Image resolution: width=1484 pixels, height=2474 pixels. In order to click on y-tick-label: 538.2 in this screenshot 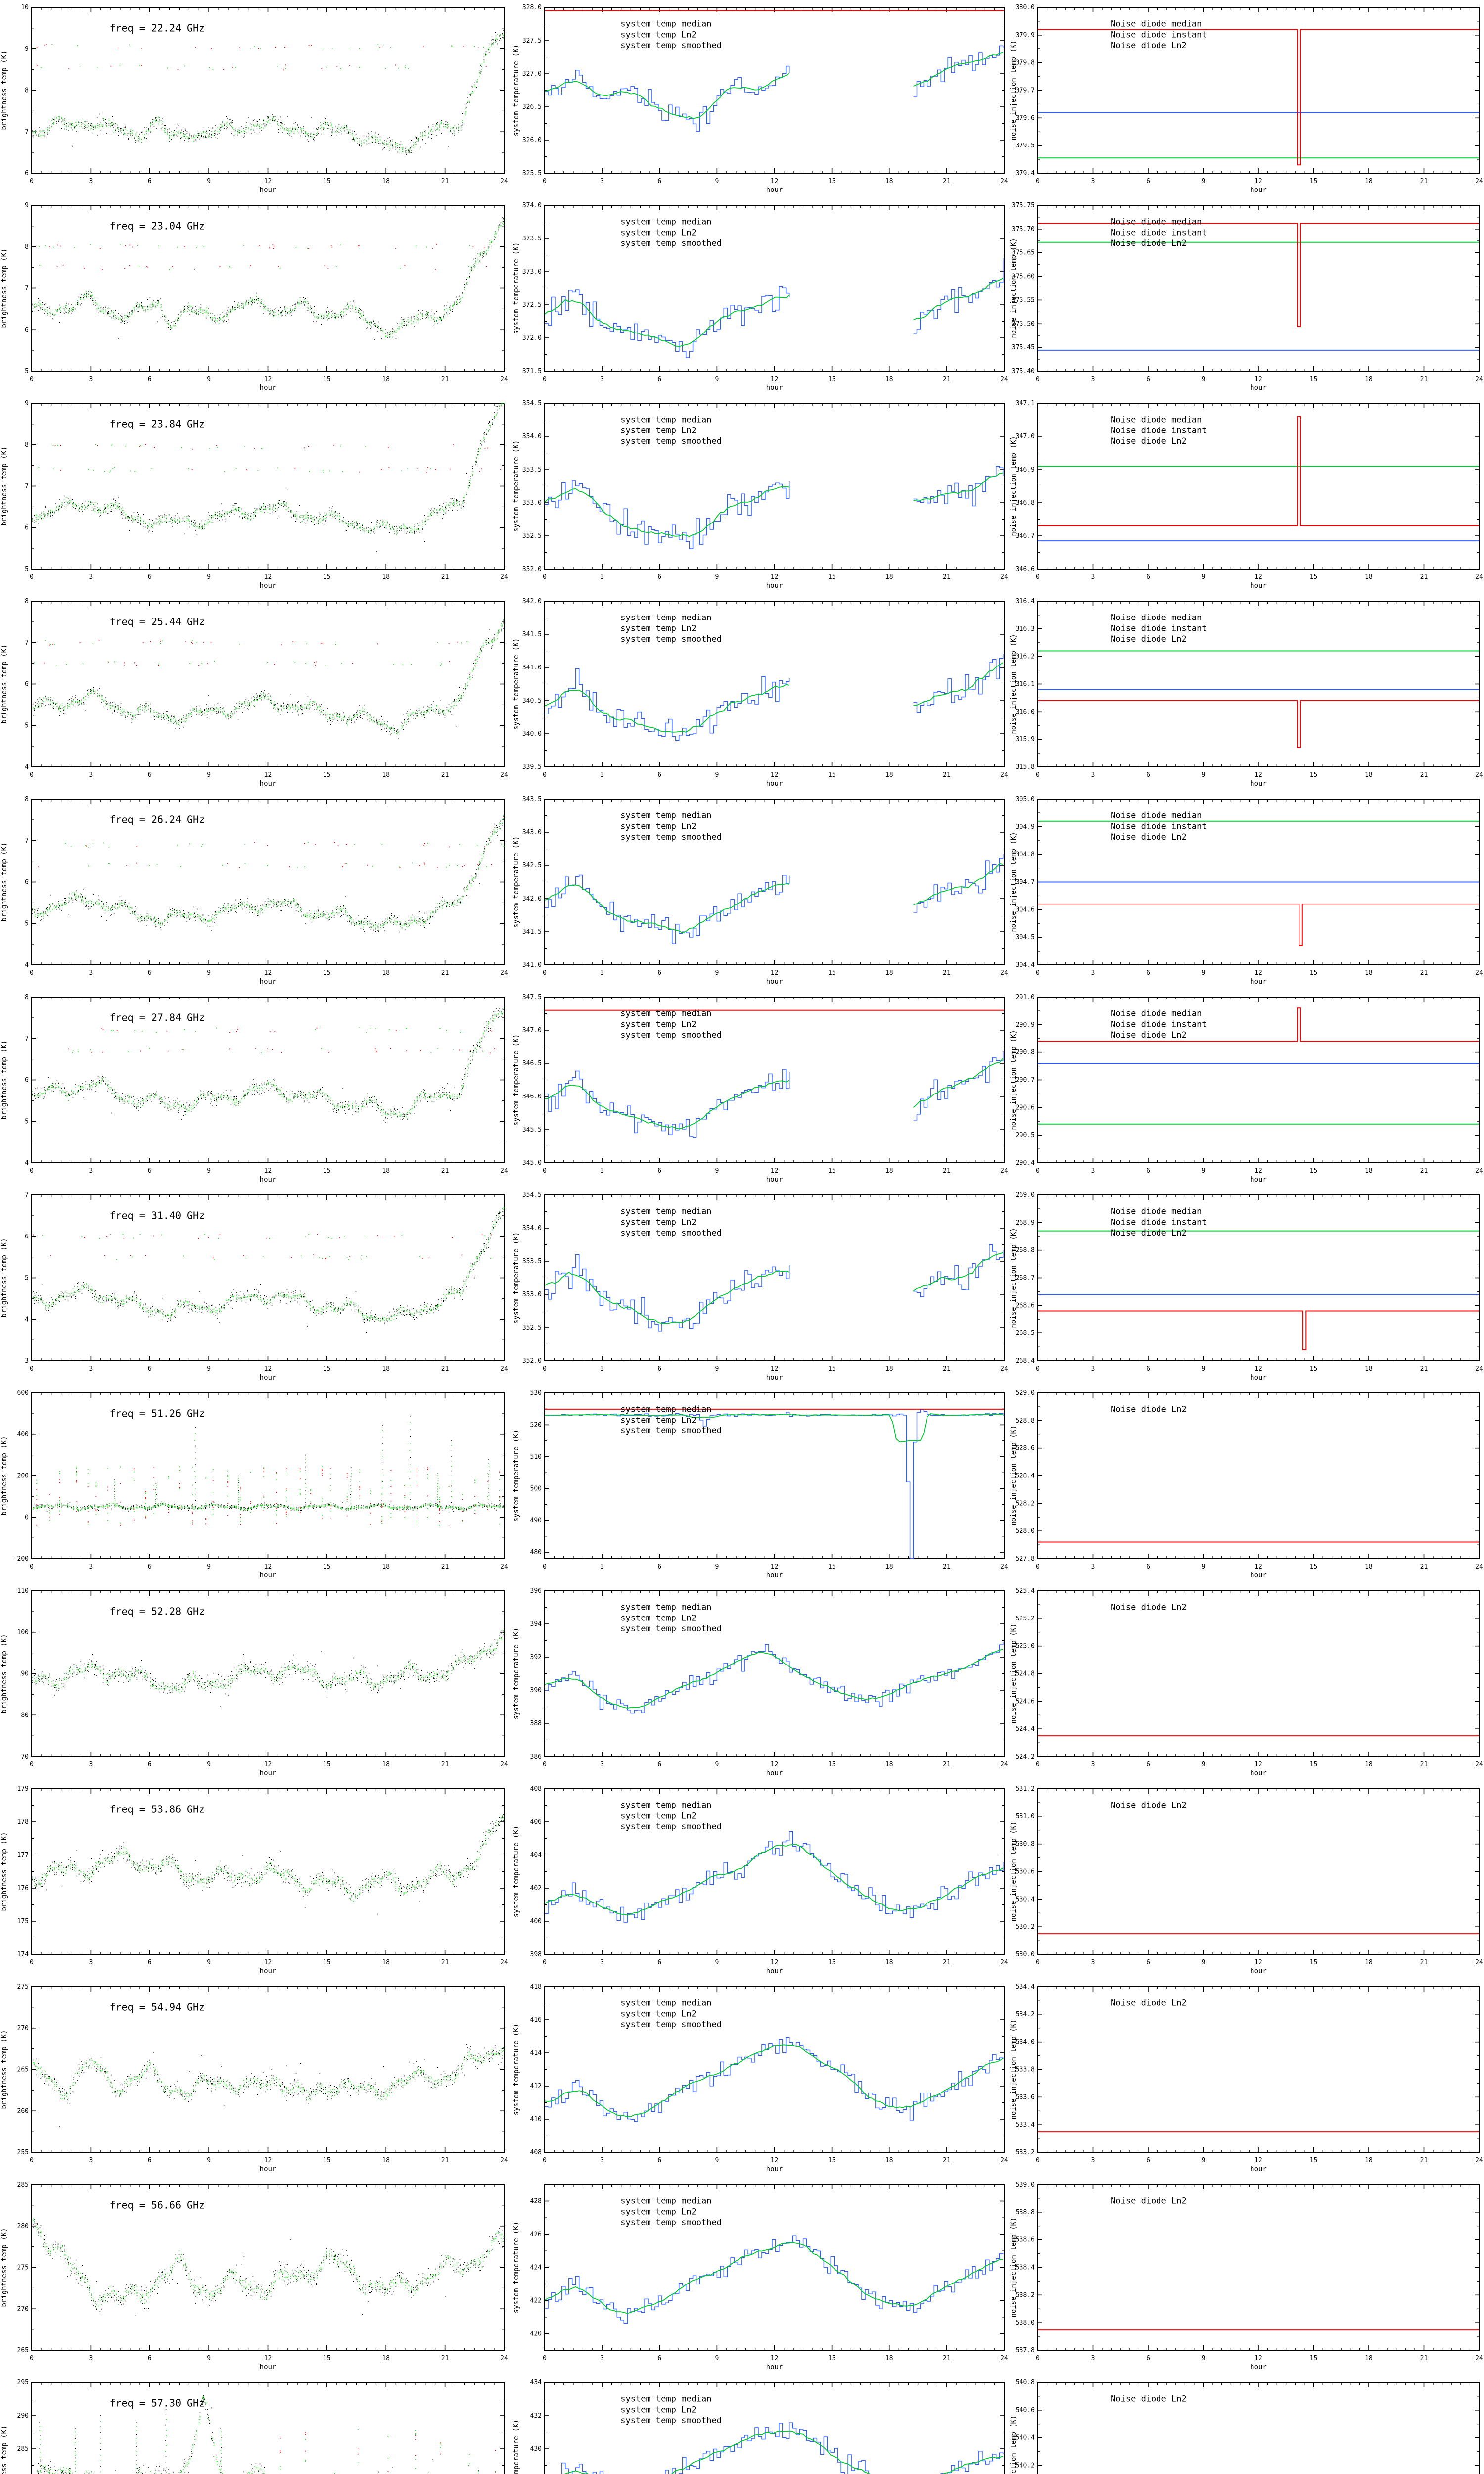, I will do `click(1025, 2295)`.